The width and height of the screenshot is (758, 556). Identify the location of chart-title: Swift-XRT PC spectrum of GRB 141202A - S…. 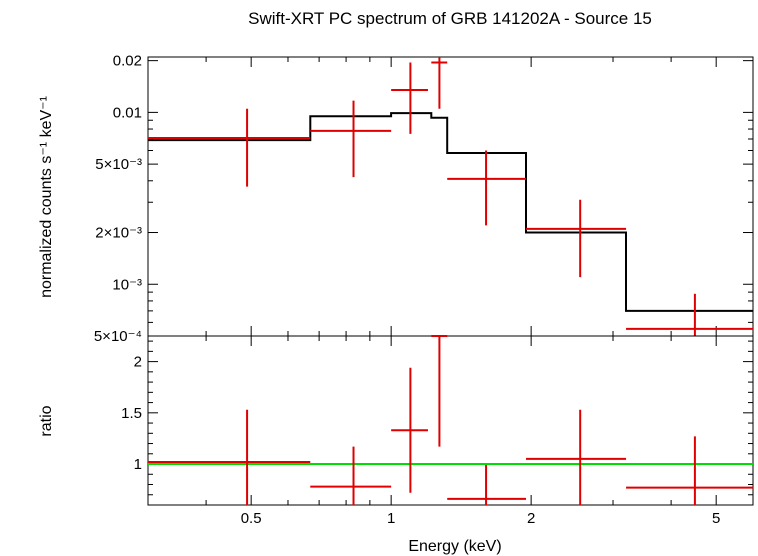
(450, 18).